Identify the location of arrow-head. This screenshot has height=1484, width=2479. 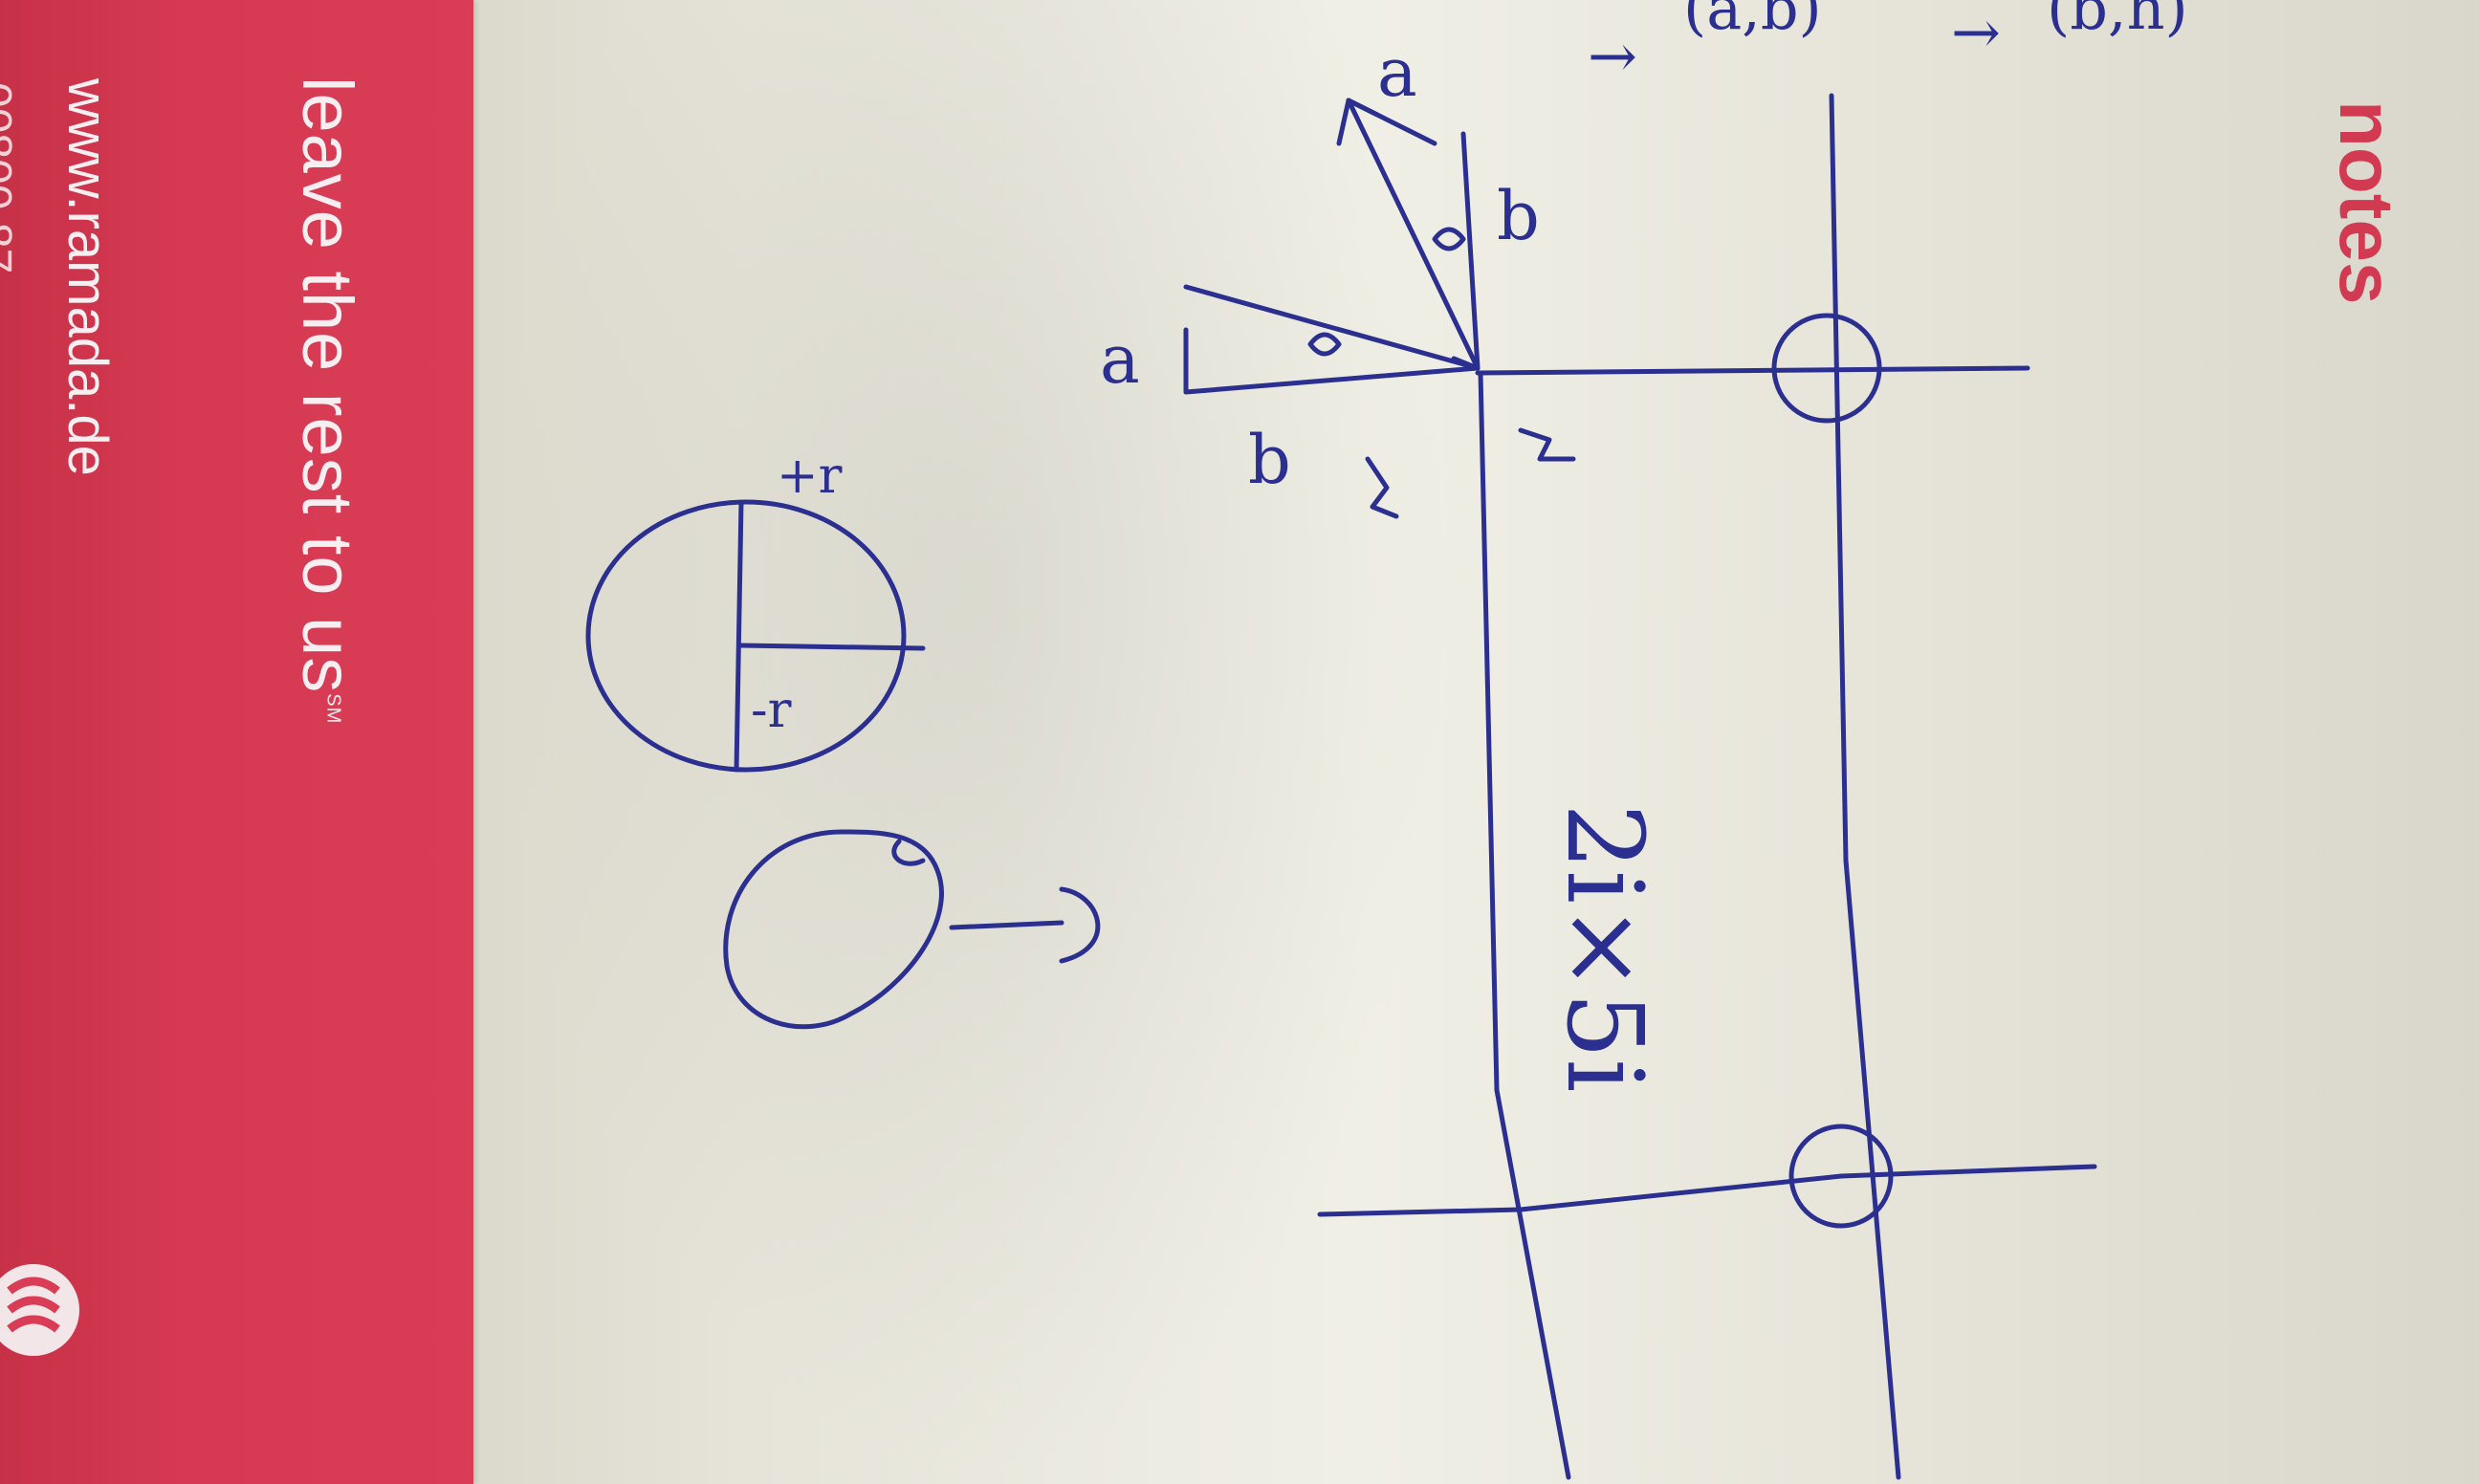
(1080, 925).